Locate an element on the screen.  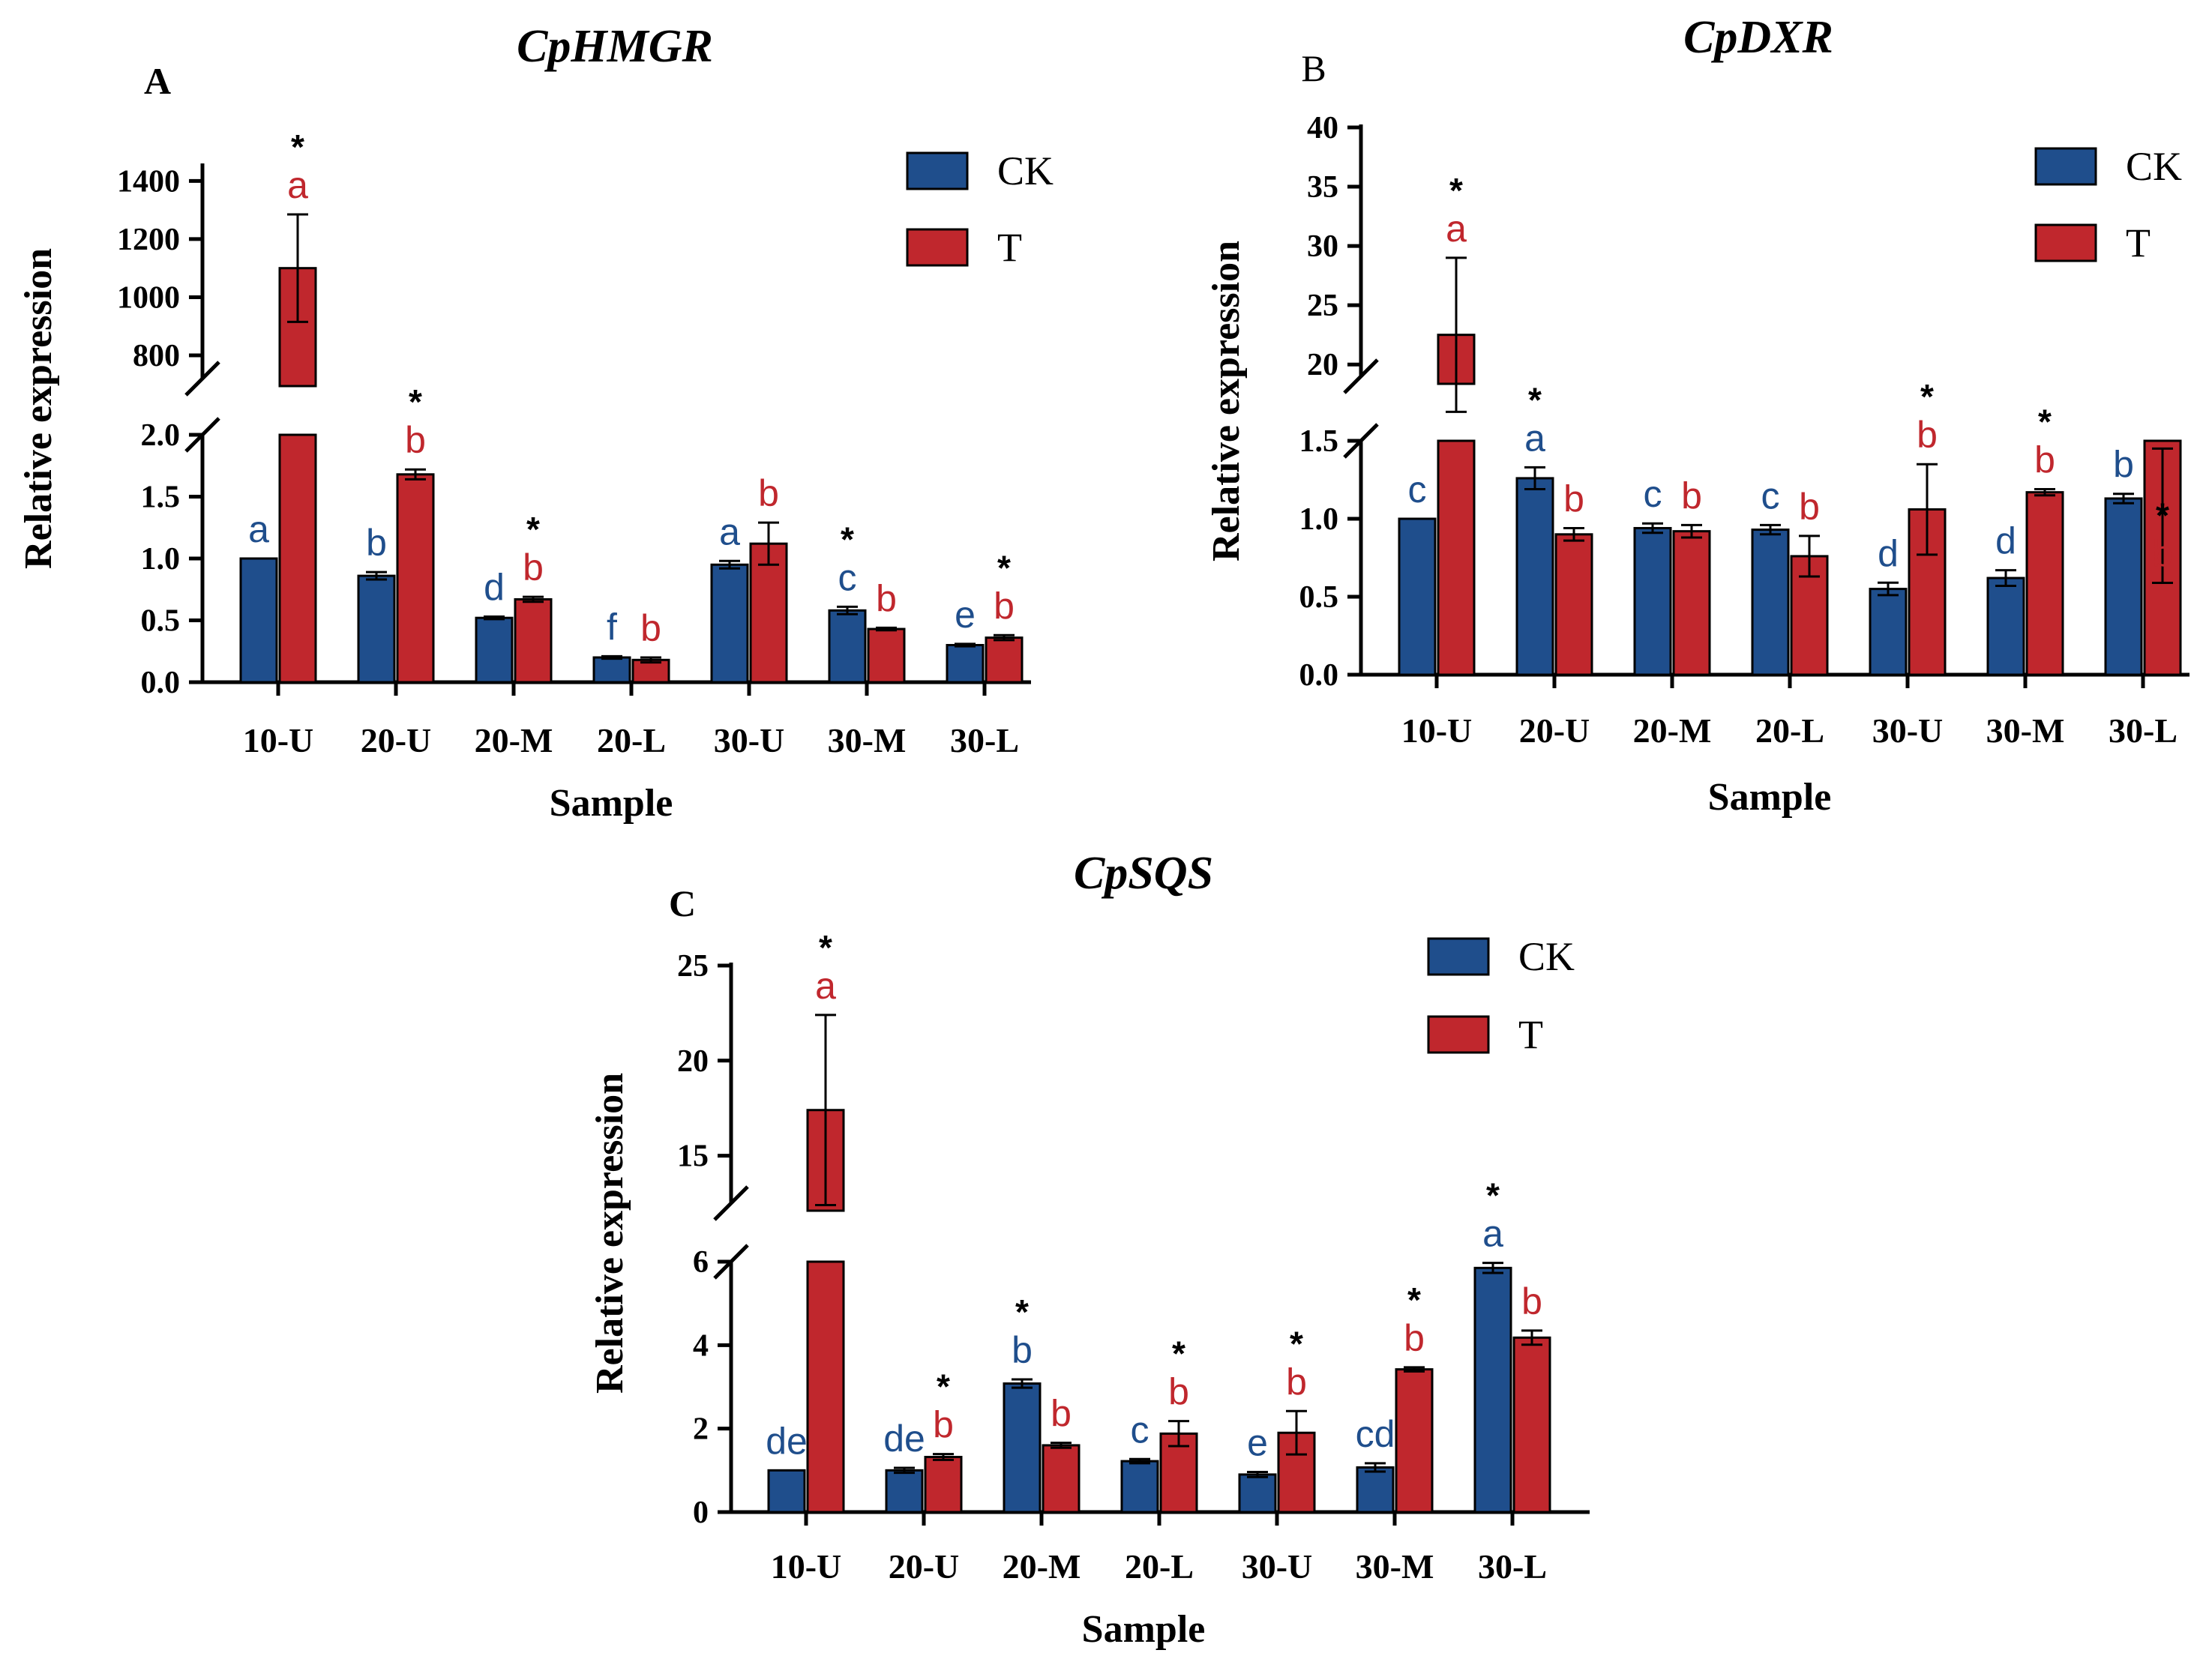
legend-ck-label: CK is located at coordinates (2154, 166).